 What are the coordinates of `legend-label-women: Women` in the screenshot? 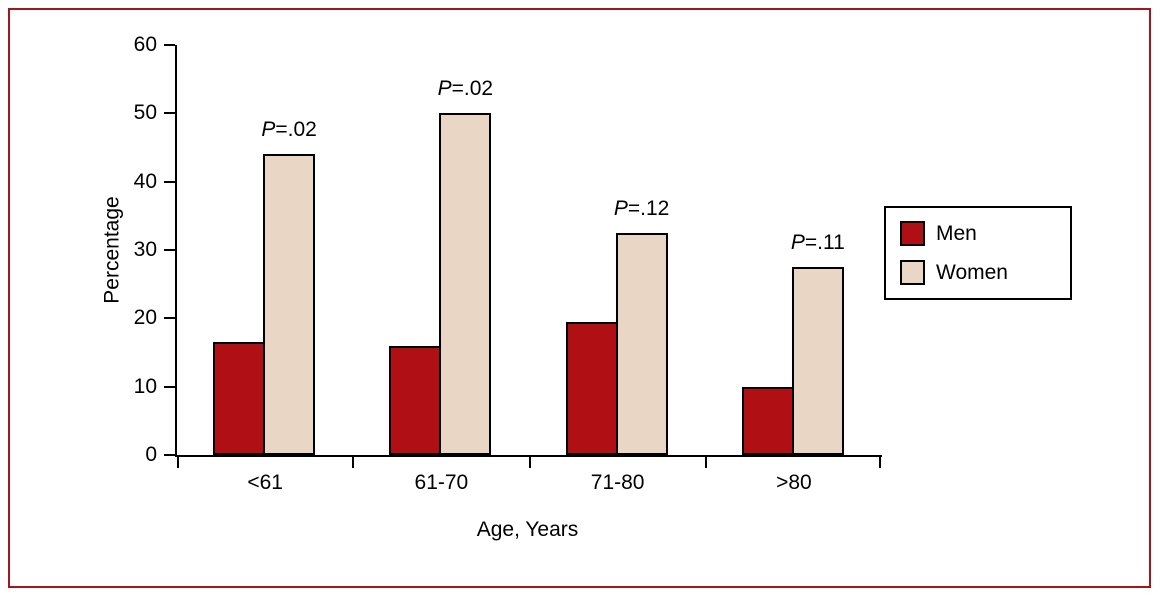 It's located at (972, 272).